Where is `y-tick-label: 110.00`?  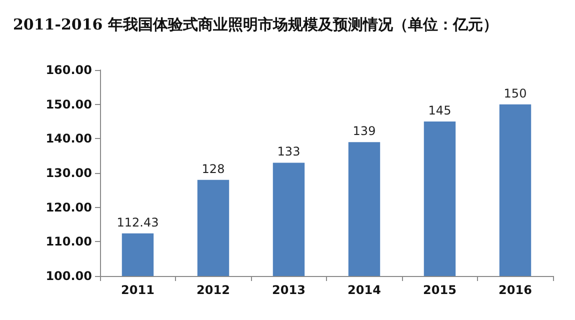 y-tick-label: 110.00 is located at coordinates (69, 241).